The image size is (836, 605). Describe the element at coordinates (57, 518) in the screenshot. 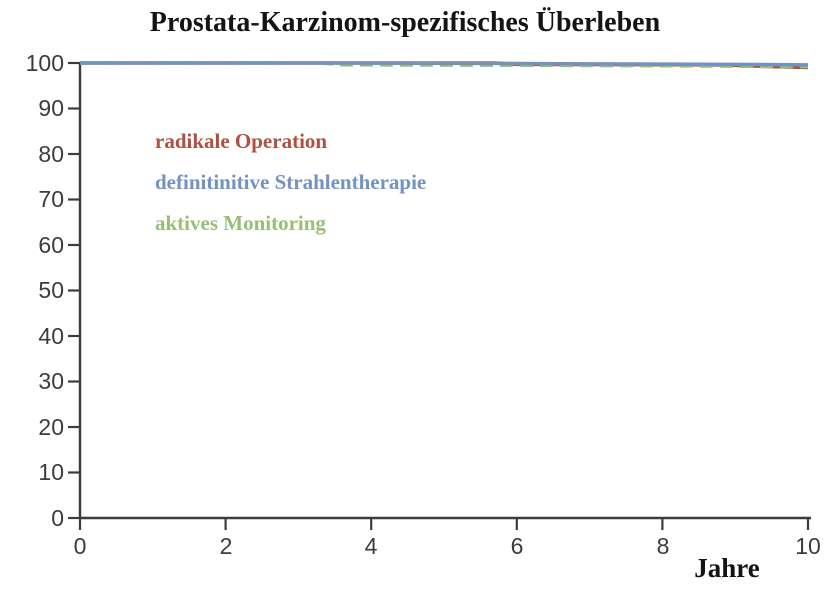

I see `y-tick-label: 0` at that location.